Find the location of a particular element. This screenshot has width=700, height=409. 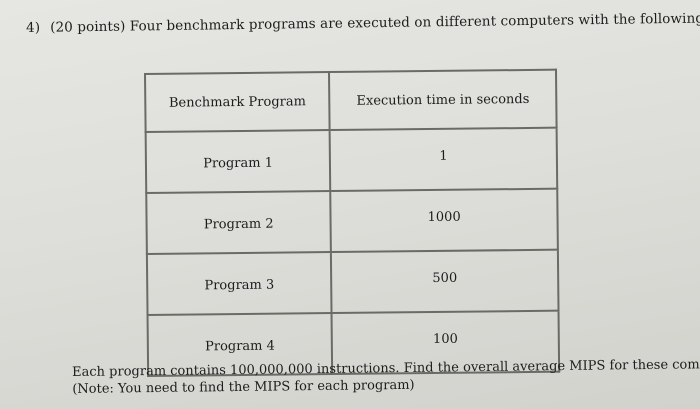

question-number: 4) is located at coordinates (33, 27).